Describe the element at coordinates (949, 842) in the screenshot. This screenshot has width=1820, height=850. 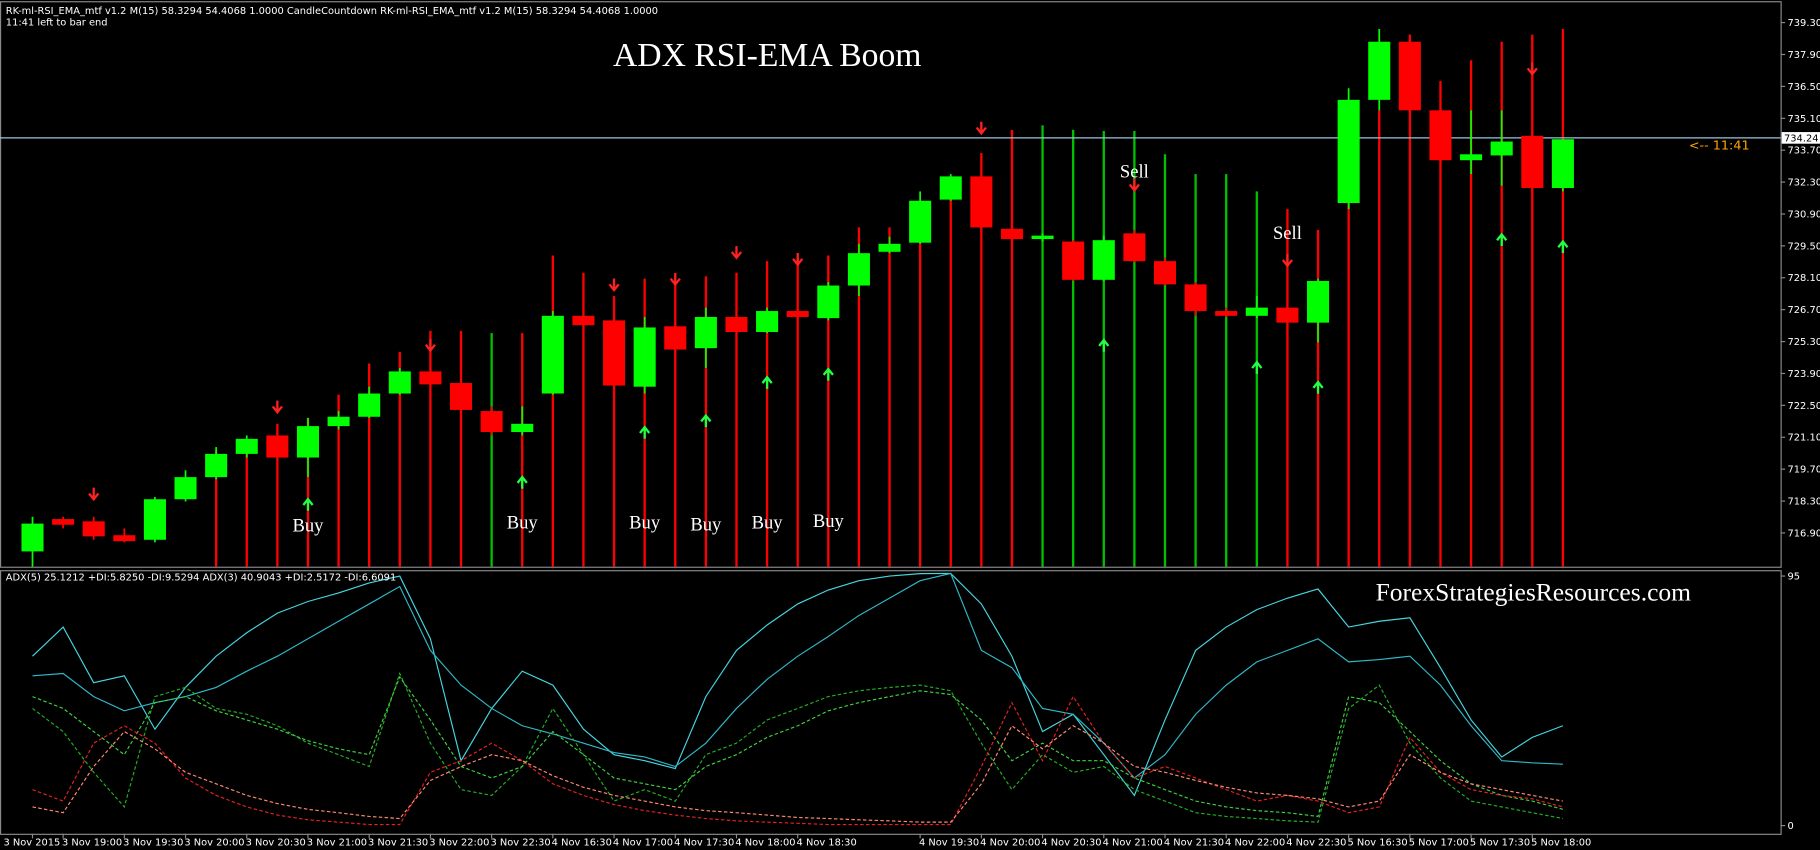
I see `x-tick-label: 4 Nov 19:30` at that location.